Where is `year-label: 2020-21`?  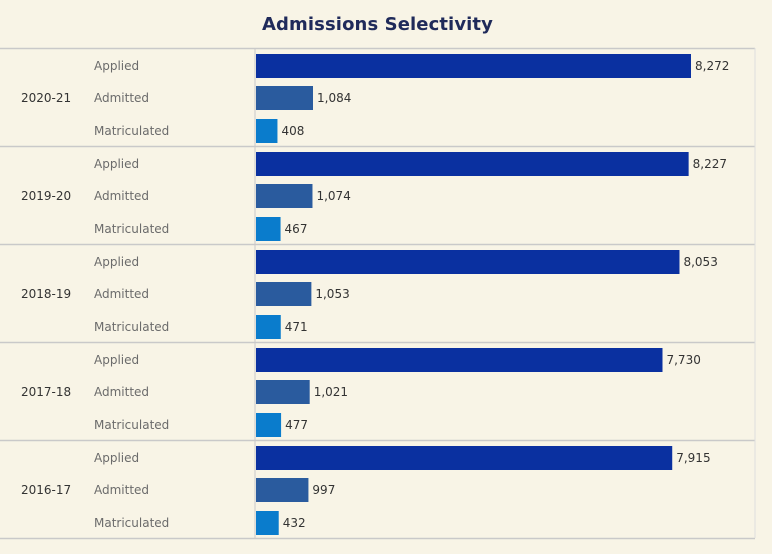 year-label: 2020-21 is located at coordinates (46, 98).